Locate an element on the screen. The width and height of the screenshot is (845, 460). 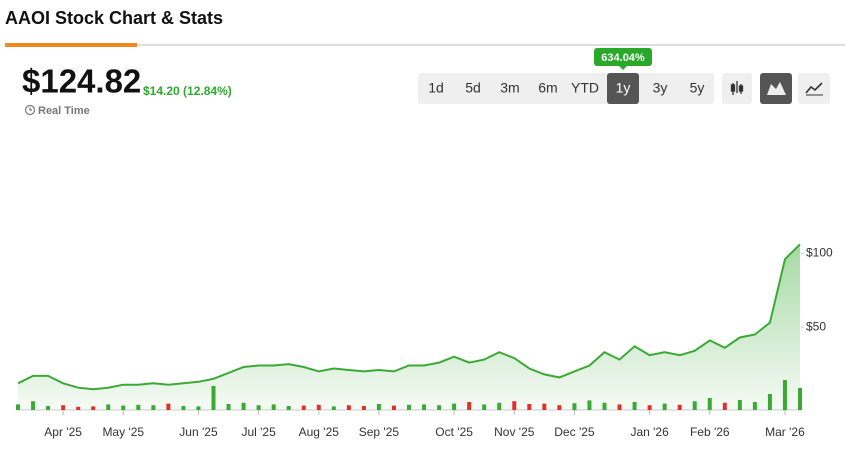
x-tick-label: Sep '25 is located at coordinates (379, 432).